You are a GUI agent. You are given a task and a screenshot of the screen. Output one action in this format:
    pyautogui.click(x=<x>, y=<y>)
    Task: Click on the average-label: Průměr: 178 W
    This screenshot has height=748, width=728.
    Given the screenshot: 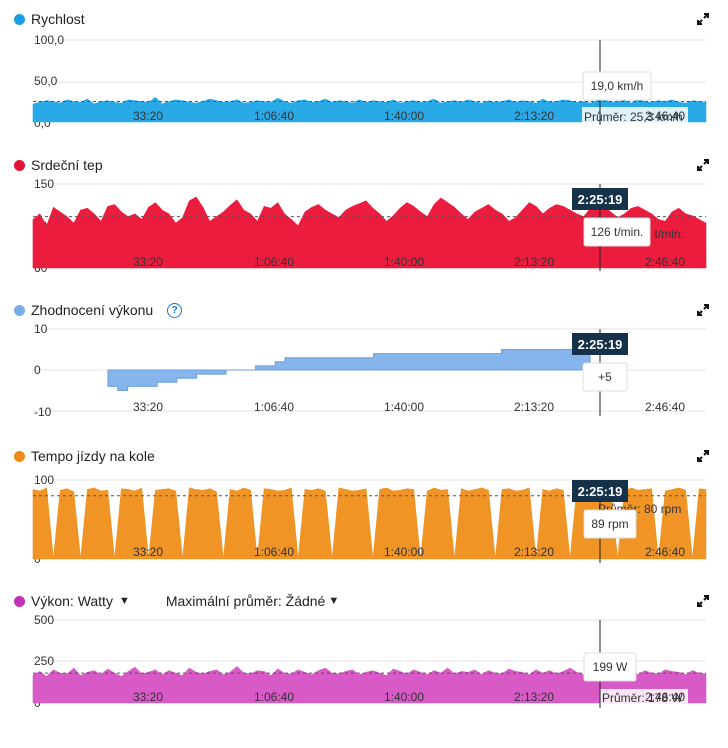 What is the action you would take?
    pyautogui.click(x=642, y=698)
    